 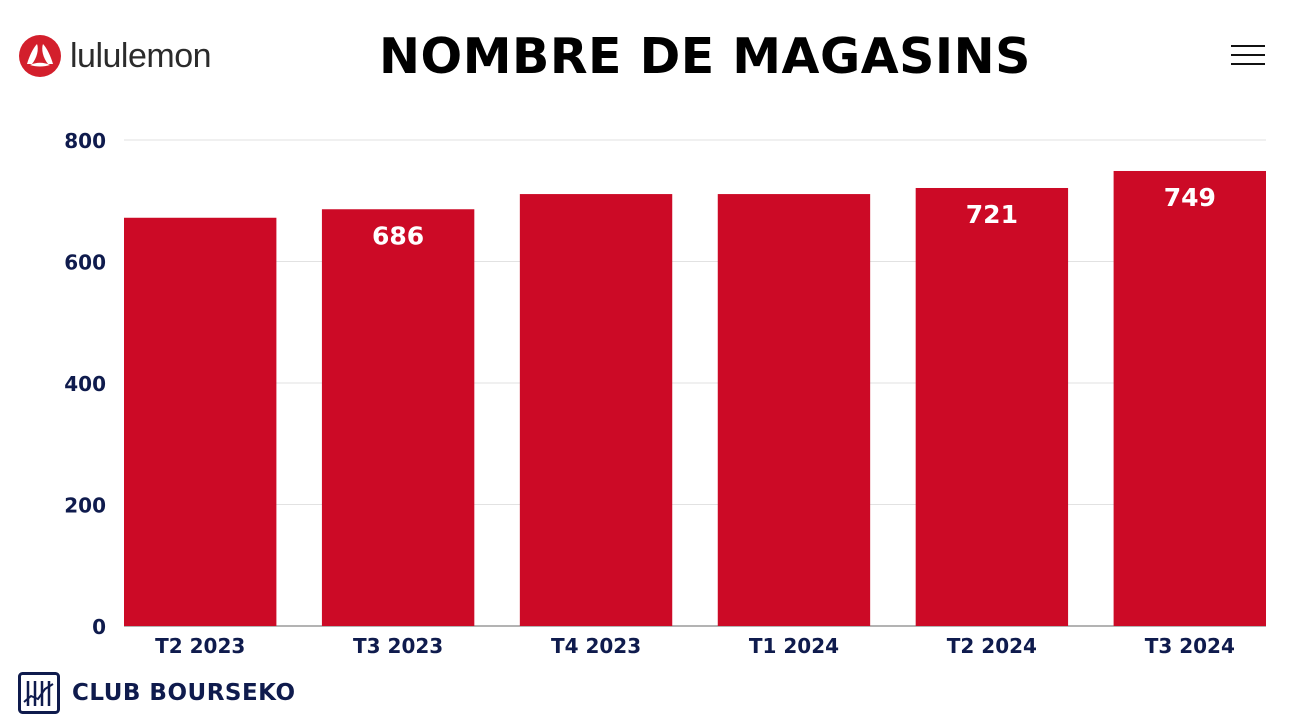 I want to click on footer-label: CLUB BOURSEKO, so click(x=184, y=693).